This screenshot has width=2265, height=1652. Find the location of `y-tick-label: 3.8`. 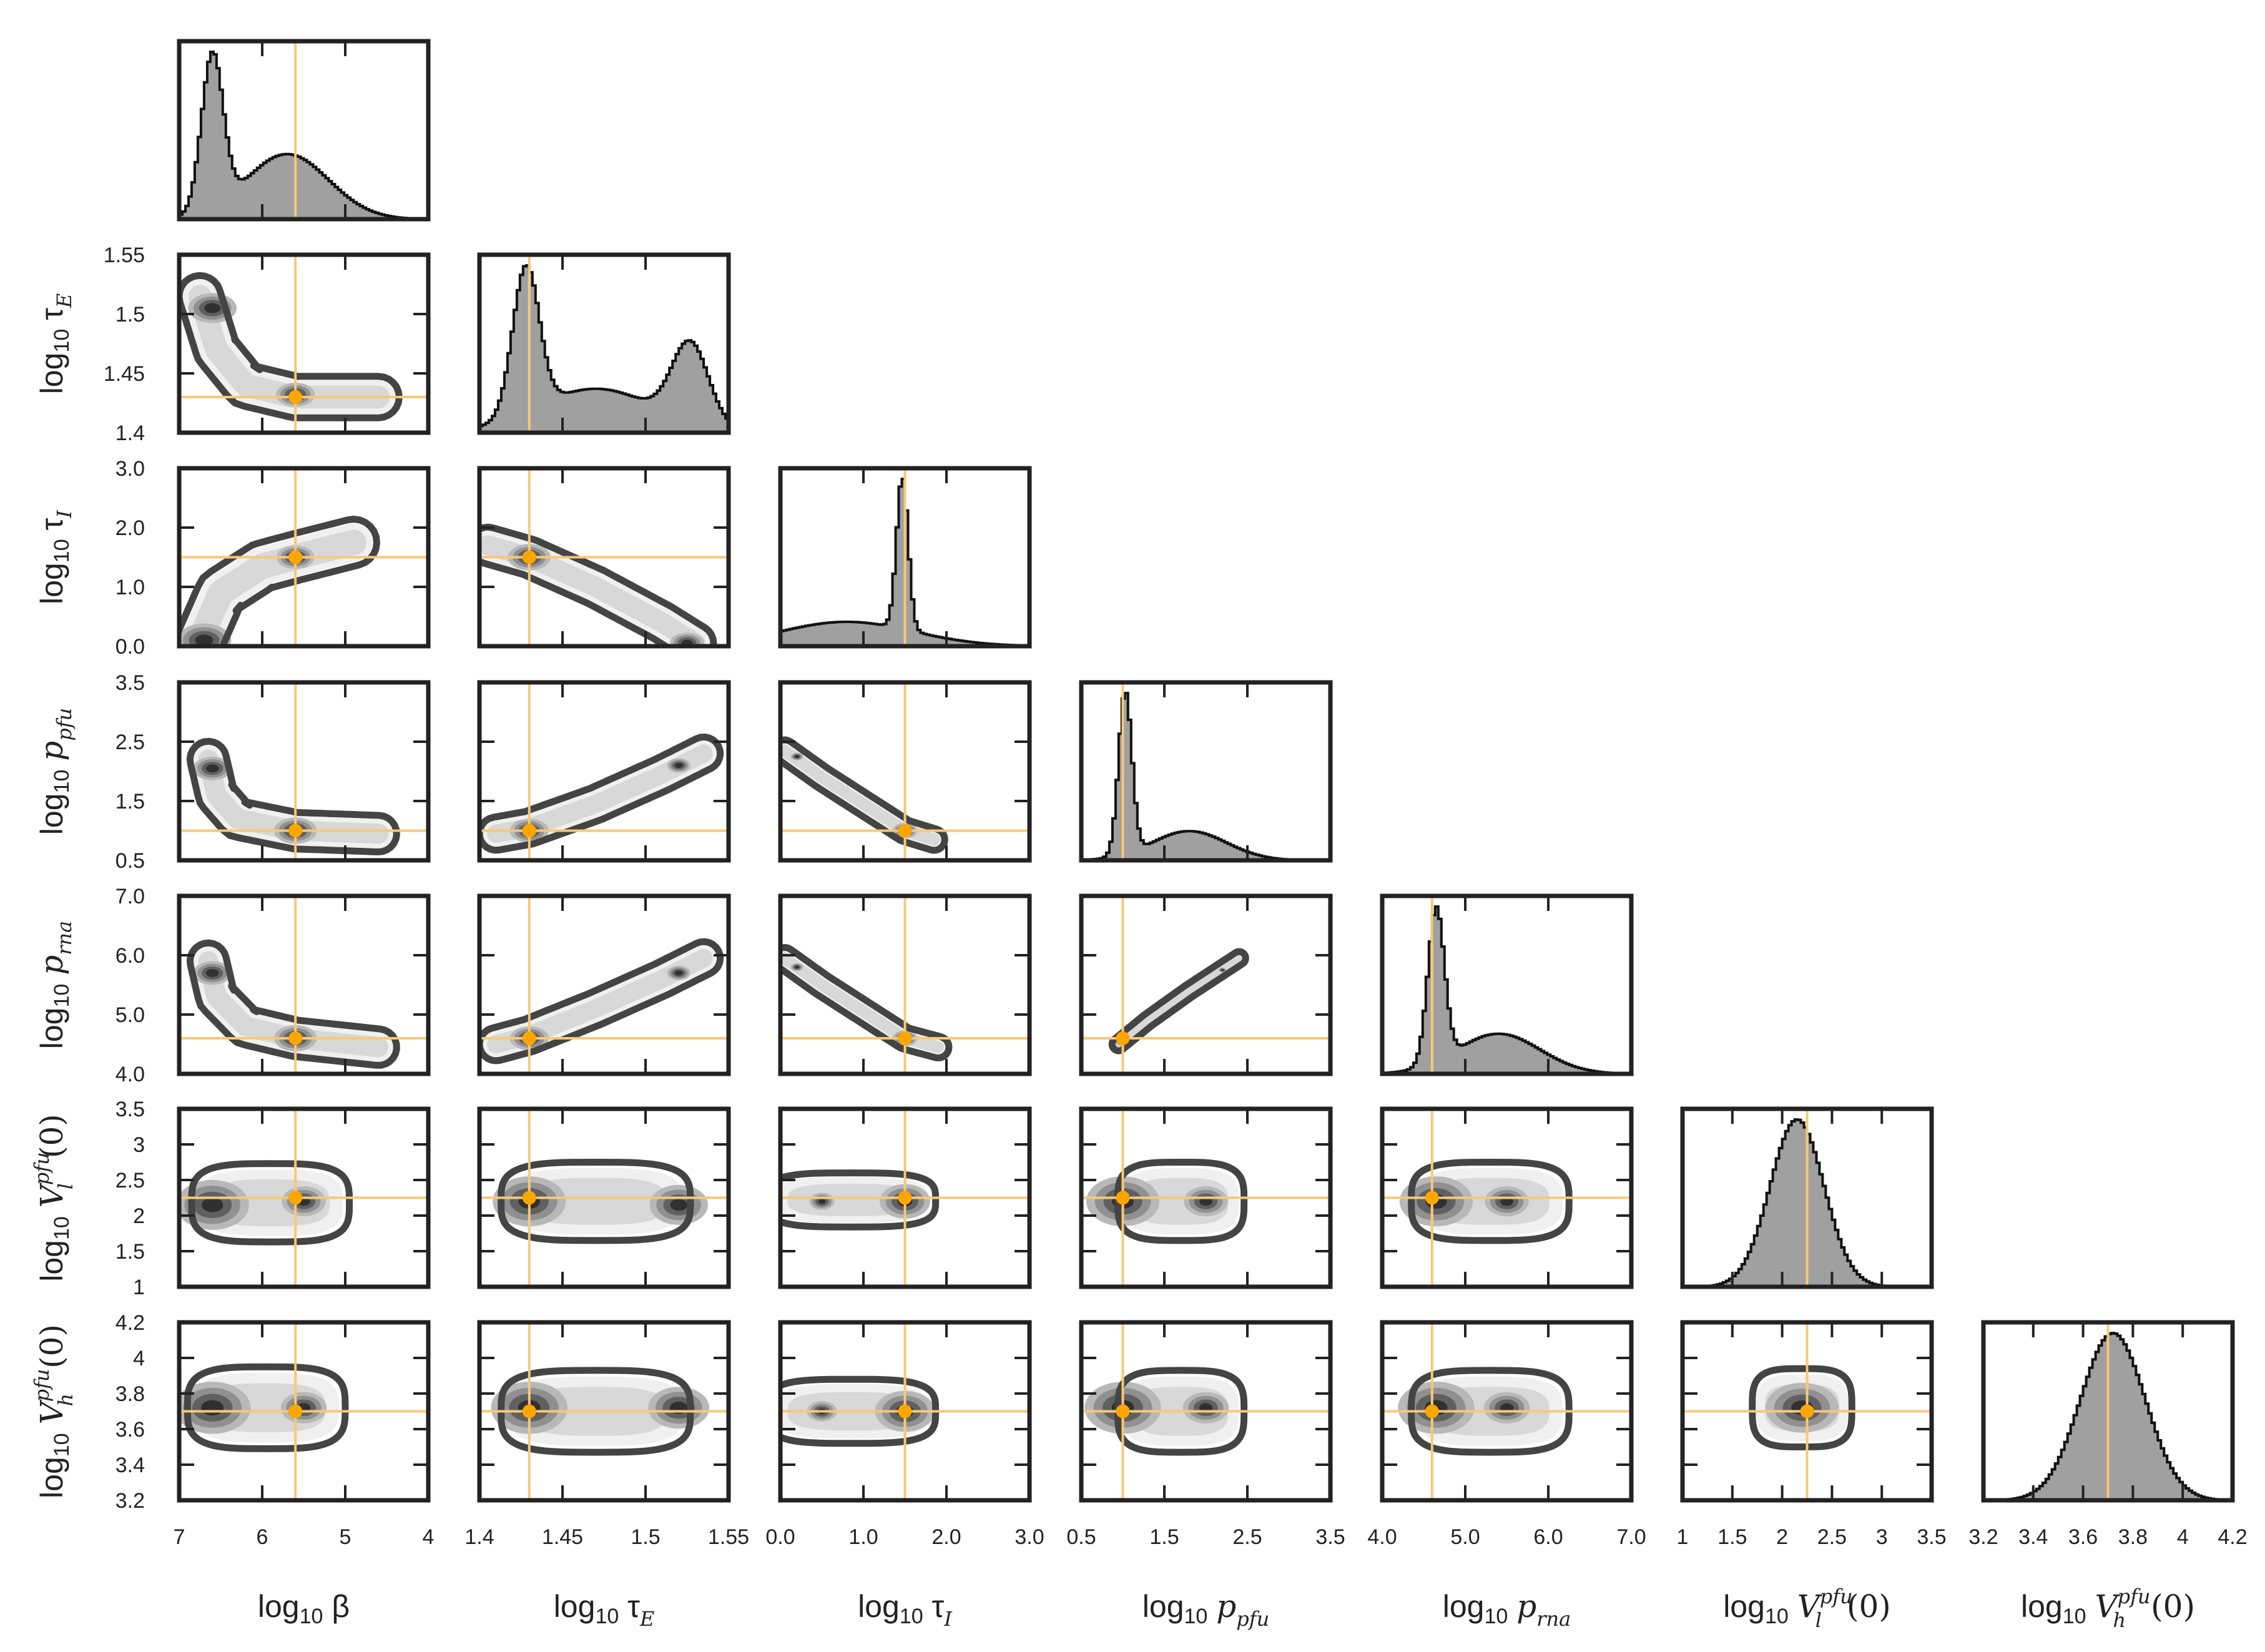

y-tick-label: 3.8 is located at coordinates (130, 1394).